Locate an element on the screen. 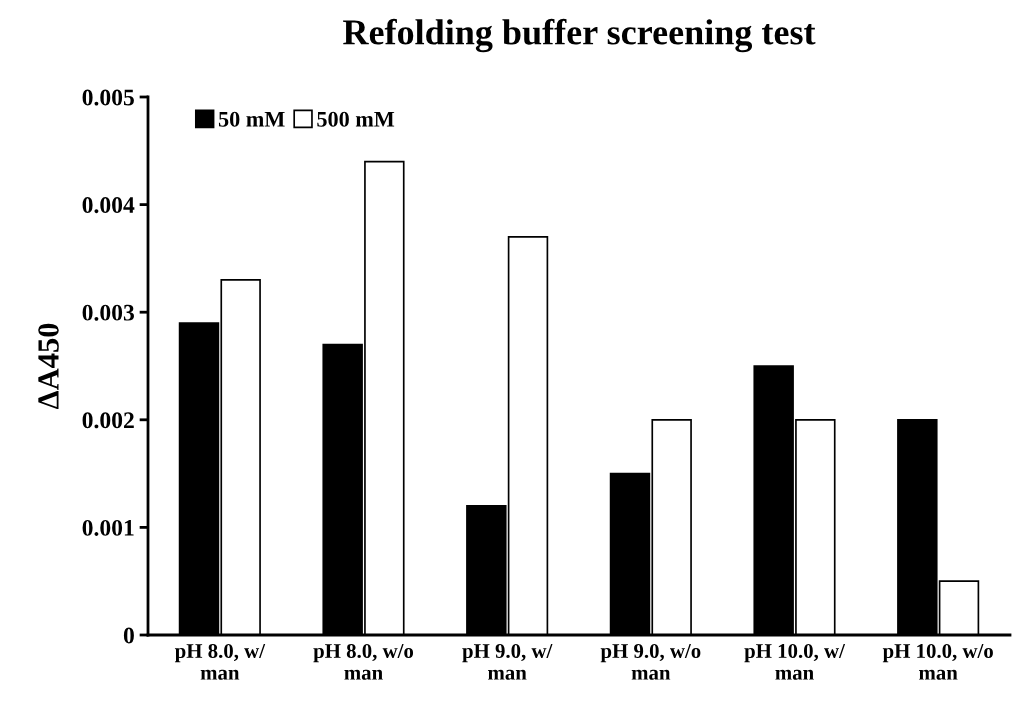 Image resolution: width=1016 pixels, height=711 pixels. y-tick-label: 0 is located at coordinates (128, 635).